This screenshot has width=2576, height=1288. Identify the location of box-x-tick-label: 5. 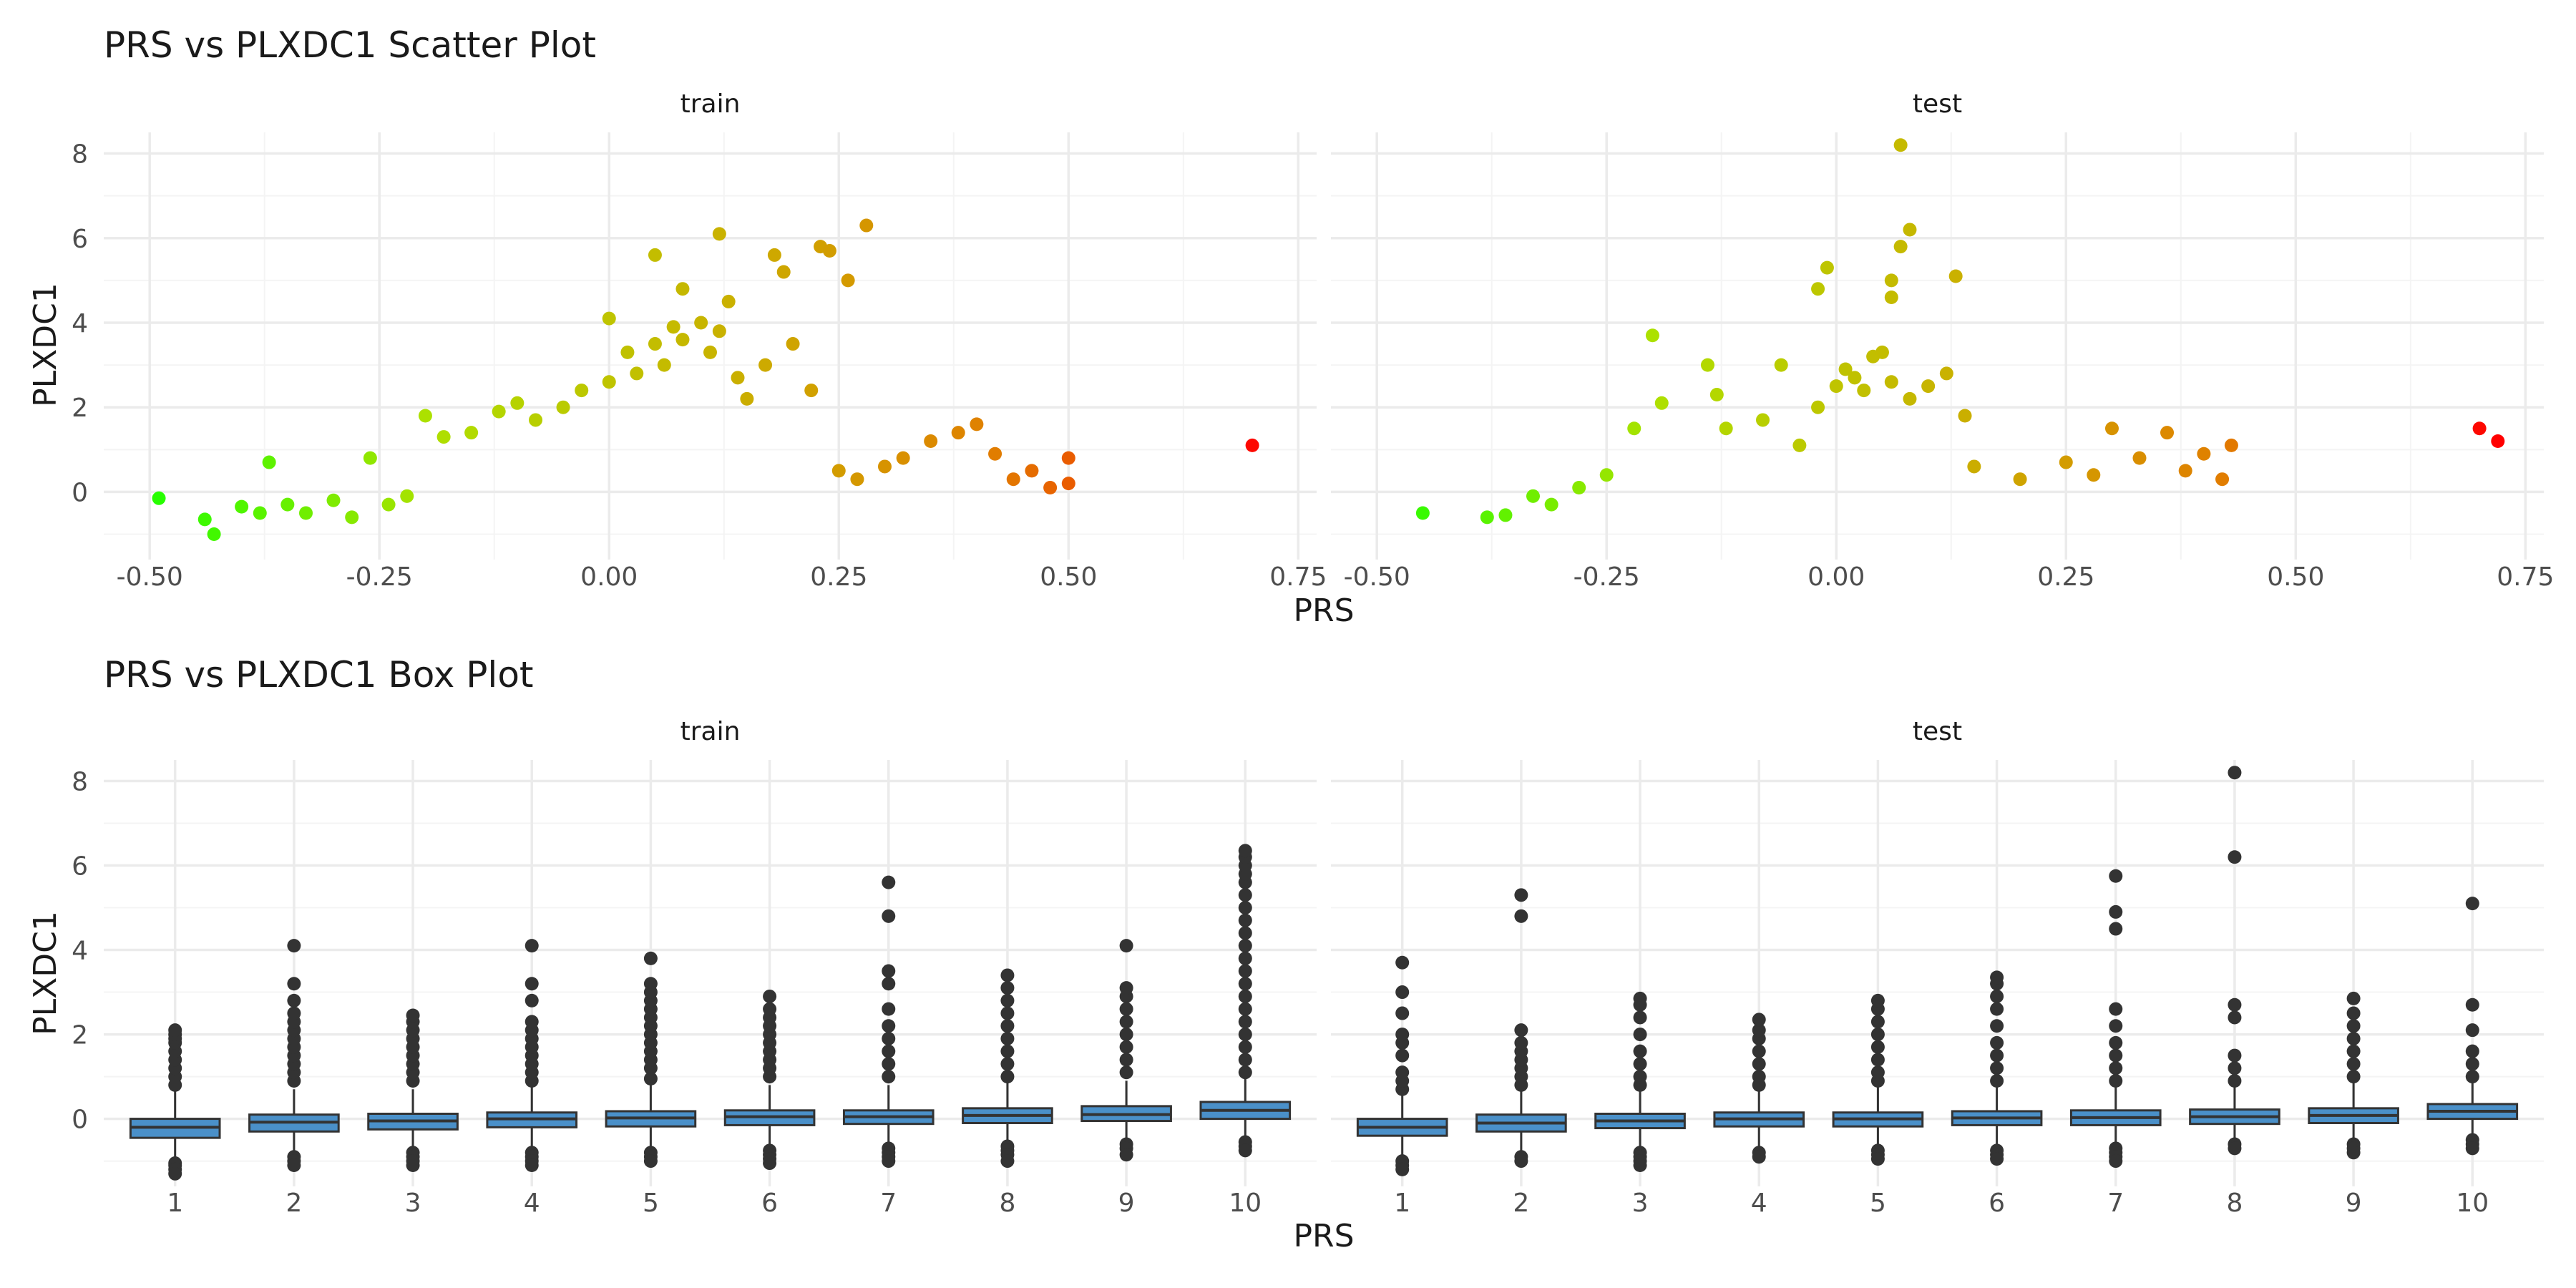
(1878, 1203).